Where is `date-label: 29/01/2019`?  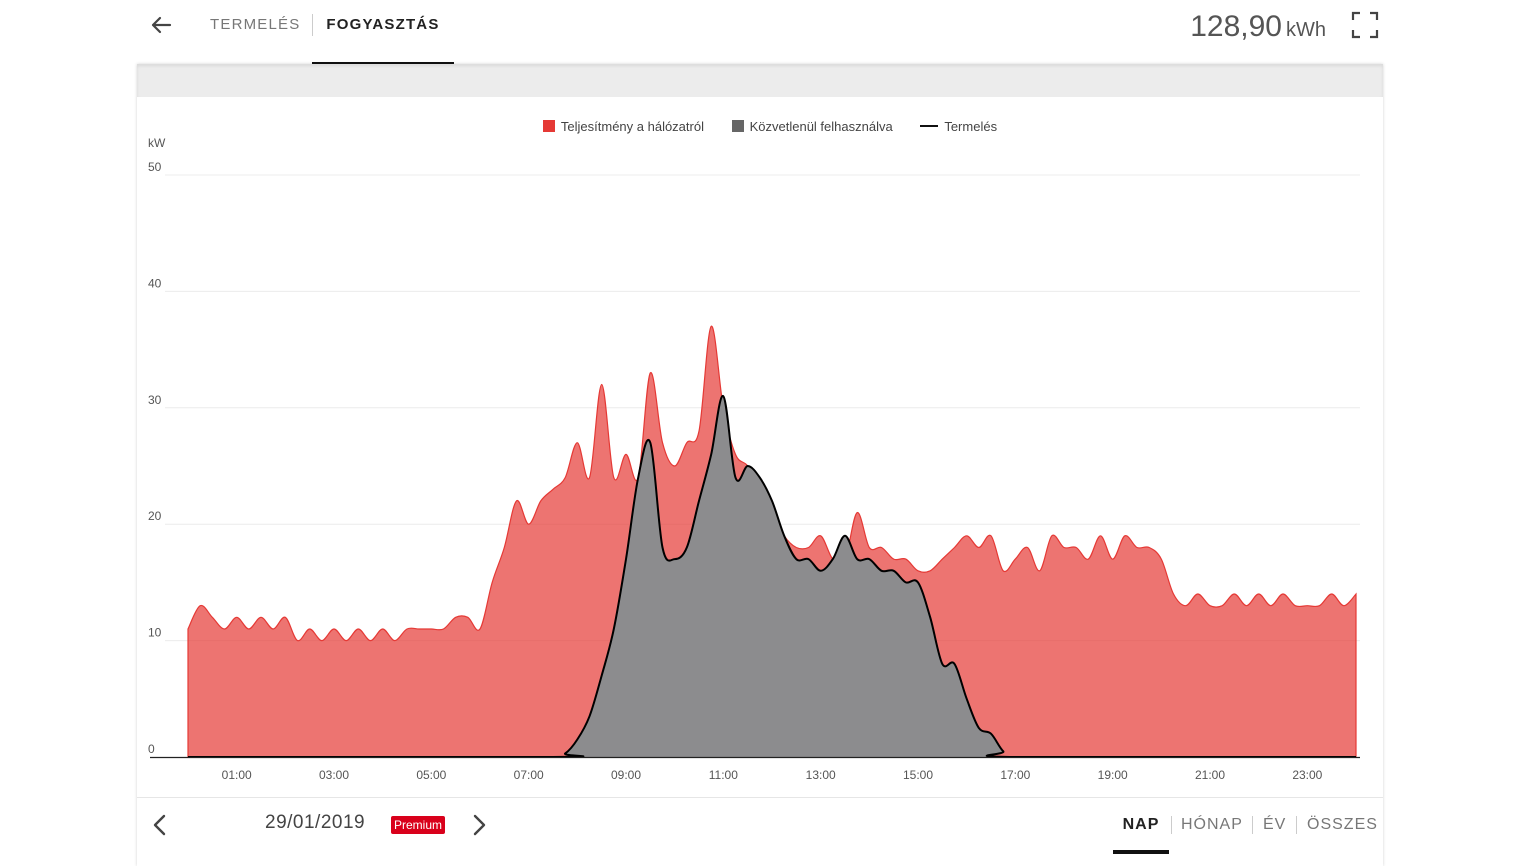 date-label: 29/01/2019 is located at coordinates (315, 822).